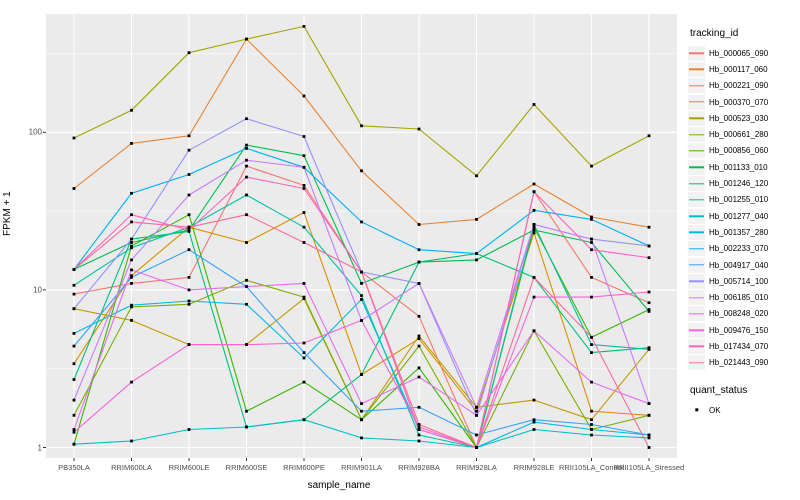 The image size is (800, 500). I want to click on legend-item-label: Hb_000117_060, so click(738, 69).